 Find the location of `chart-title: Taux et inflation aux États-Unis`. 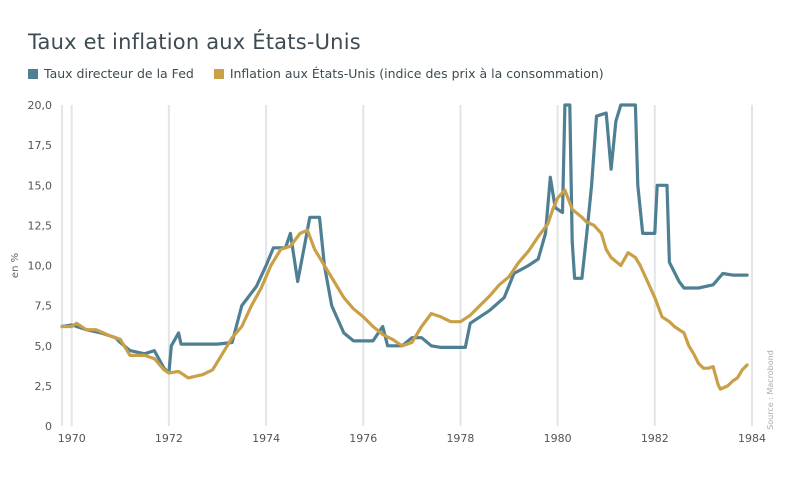

chart-title: Taux et inflation aux États-Unis is located at coordinates (194, 42).